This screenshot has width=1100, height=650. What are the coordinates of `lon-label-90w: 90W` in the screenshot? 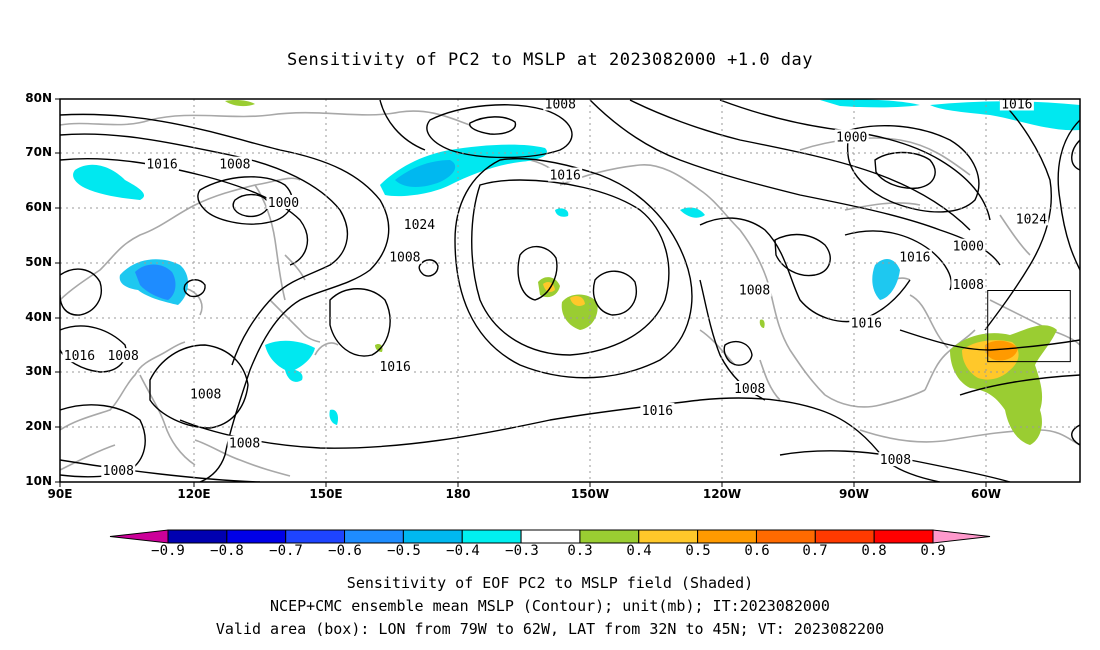 It's located at (854, 494).